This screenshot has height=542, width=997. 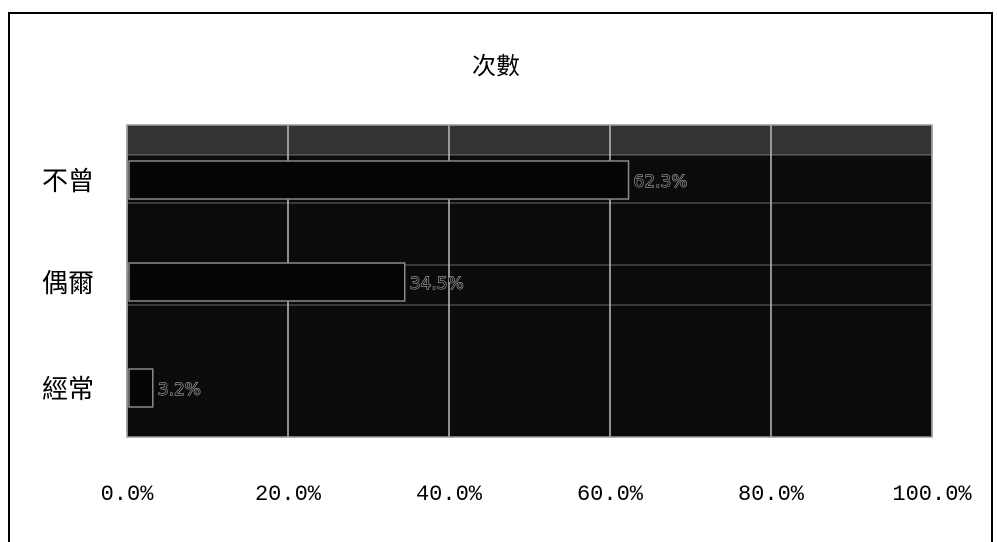 I want to click on plot-top-band, so click(x=529, y=140).